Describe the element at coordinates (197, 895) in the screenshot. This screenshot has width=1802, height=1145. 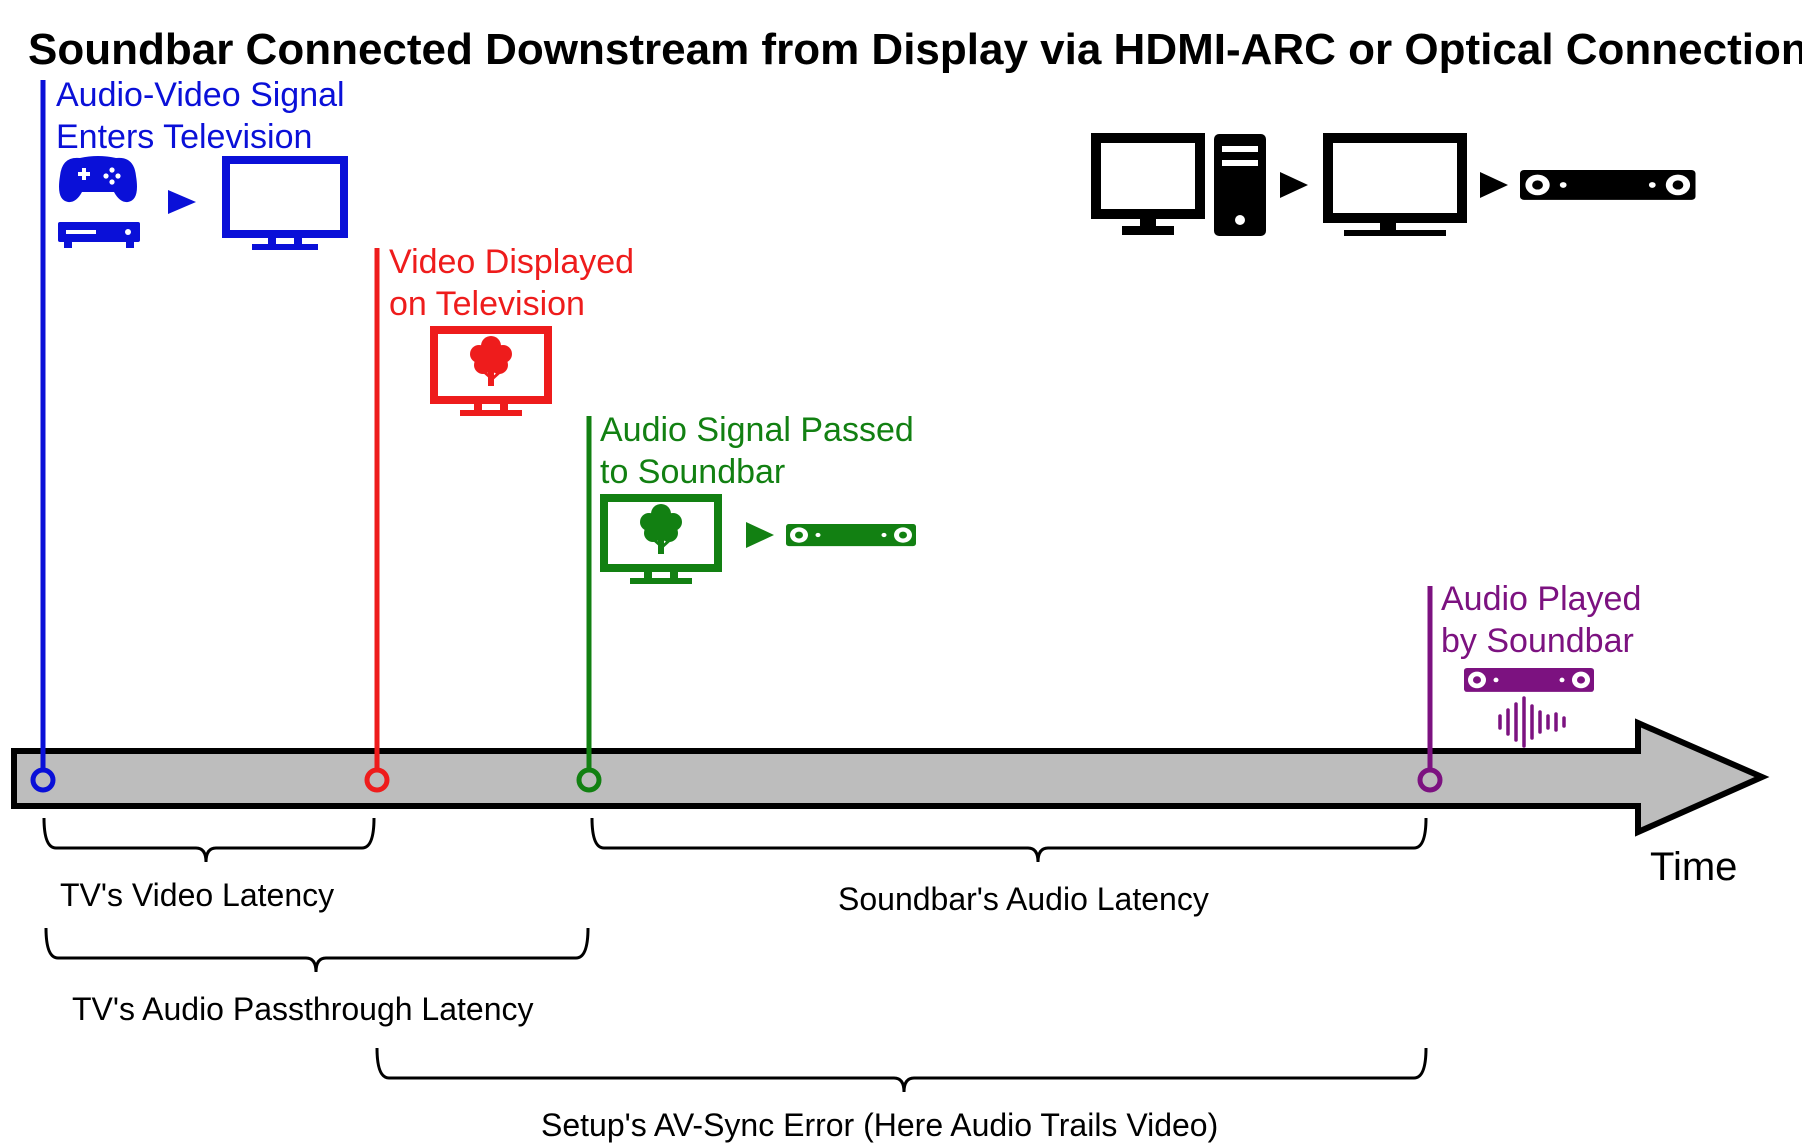
I see `bracket-label: TV's Video Latency` at that location.